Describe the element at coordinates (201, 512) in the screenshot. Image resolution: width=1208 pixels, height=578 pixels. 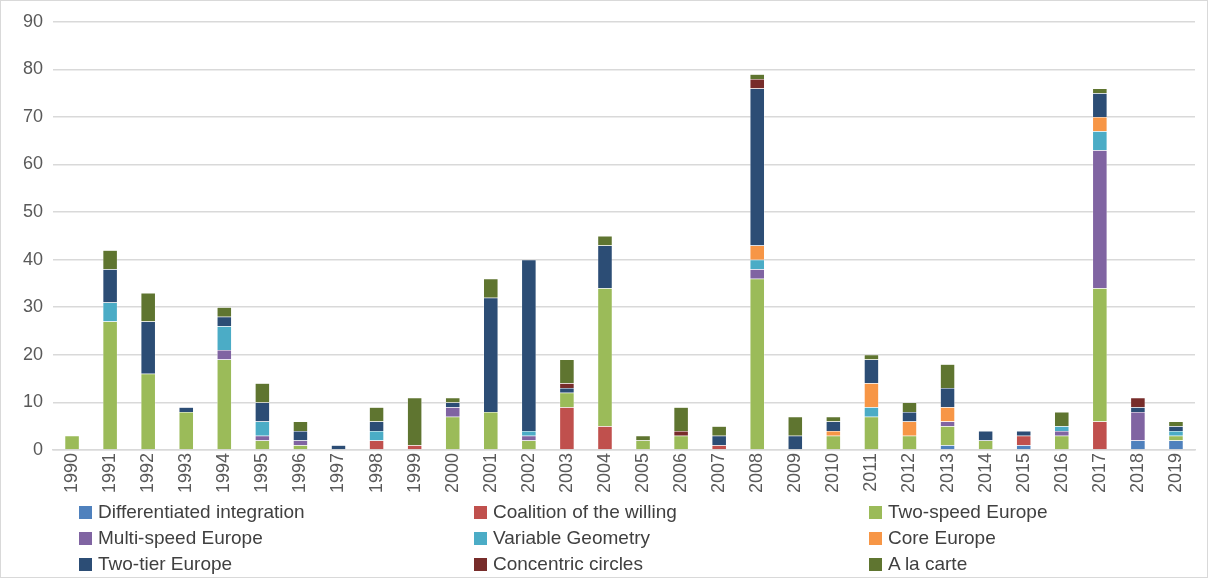
I see `legend-label: Differentiated integration` at that location.